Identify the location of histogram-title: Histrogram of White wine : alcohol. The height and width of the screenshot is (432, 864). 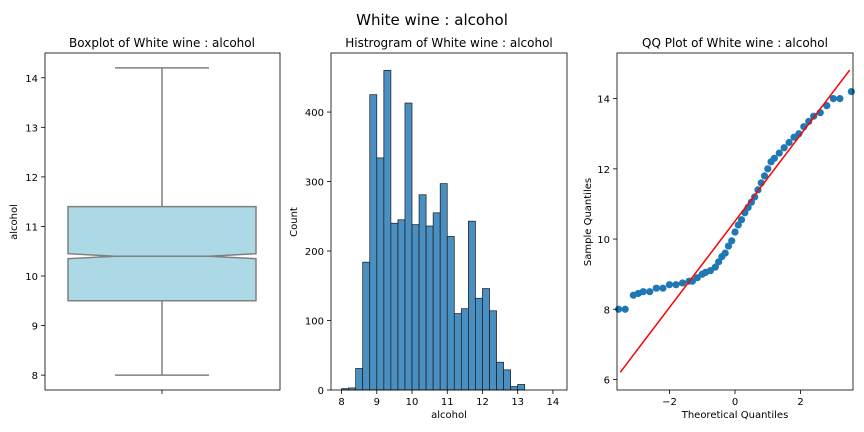
(449, 43).